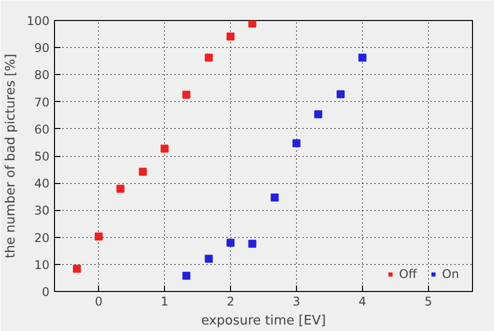 This screenshot has width=494, height=331. I want to click on y-tick-label: 50, so click(42, 157).